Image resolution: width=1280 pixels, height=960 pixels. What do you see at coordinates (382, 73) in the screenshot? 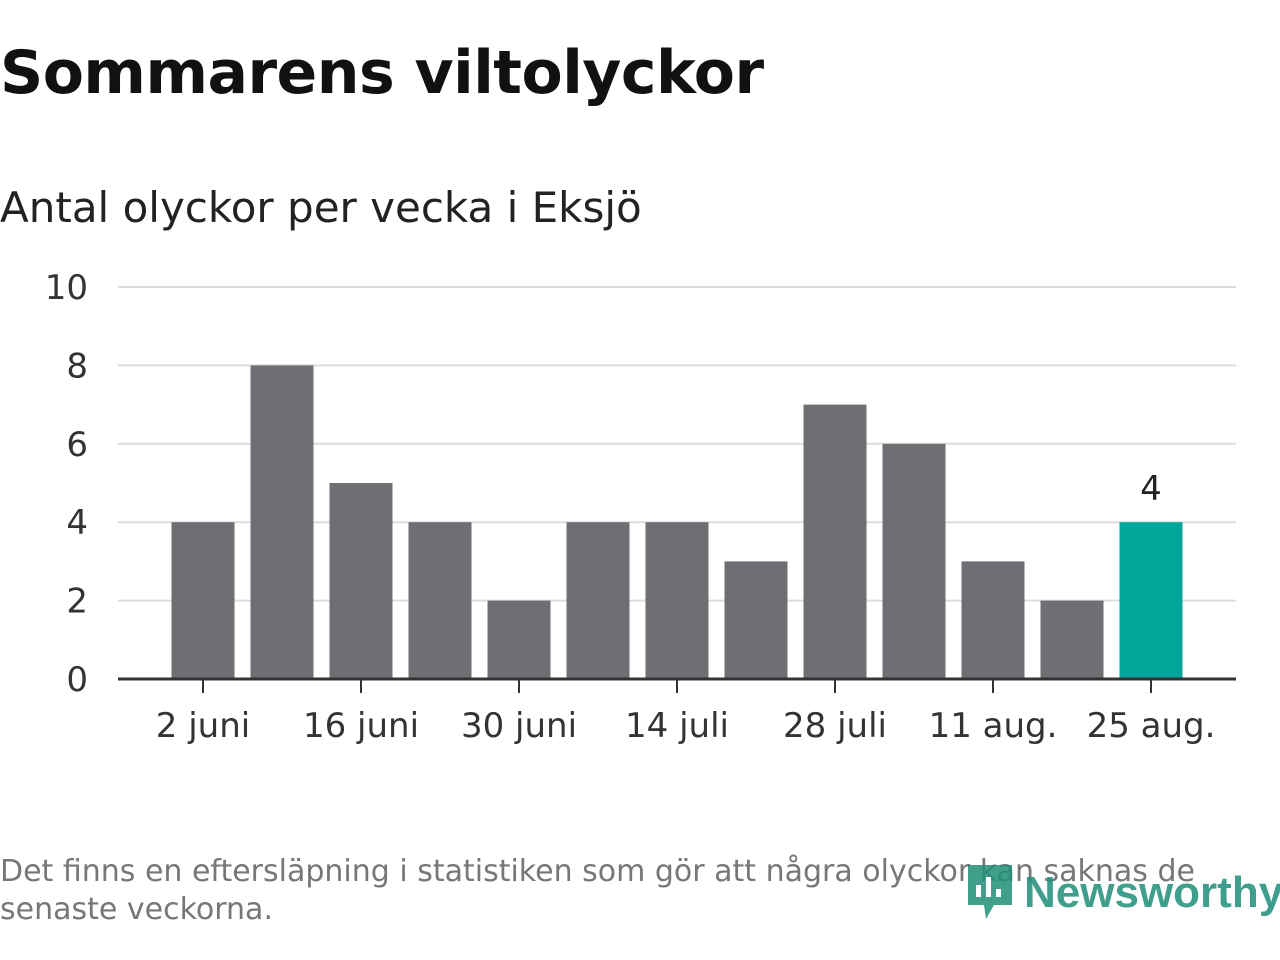
I see `chart-title: Sommarens viltolyckor` at bounding box center [382, 73].